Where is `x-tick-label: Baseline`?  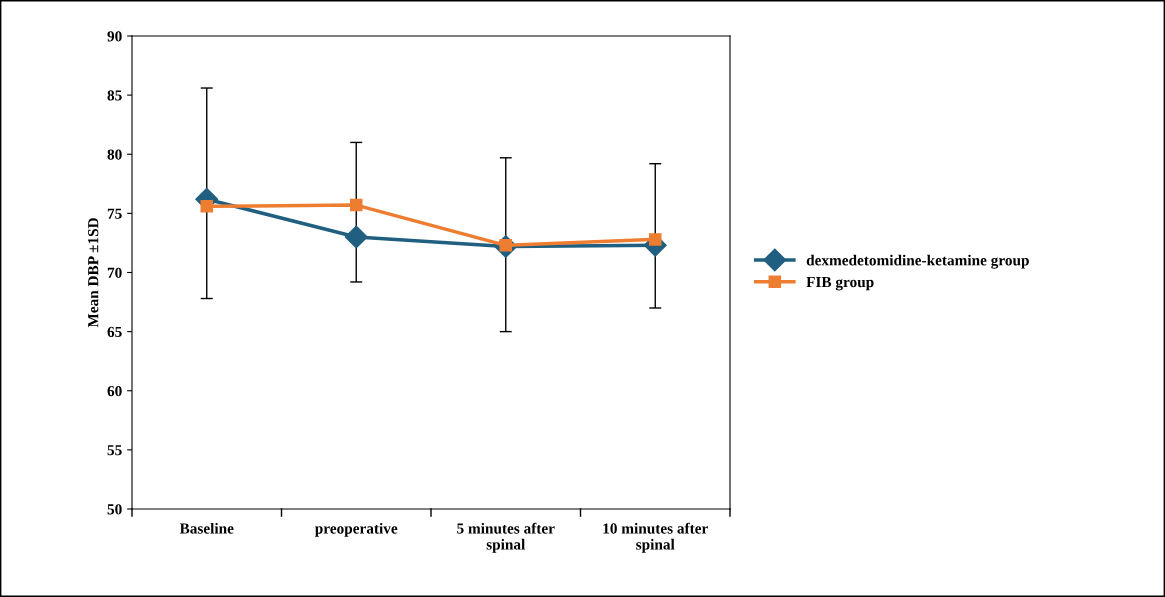
x-tick-label: Baseline is located at coordinates (206, 528).